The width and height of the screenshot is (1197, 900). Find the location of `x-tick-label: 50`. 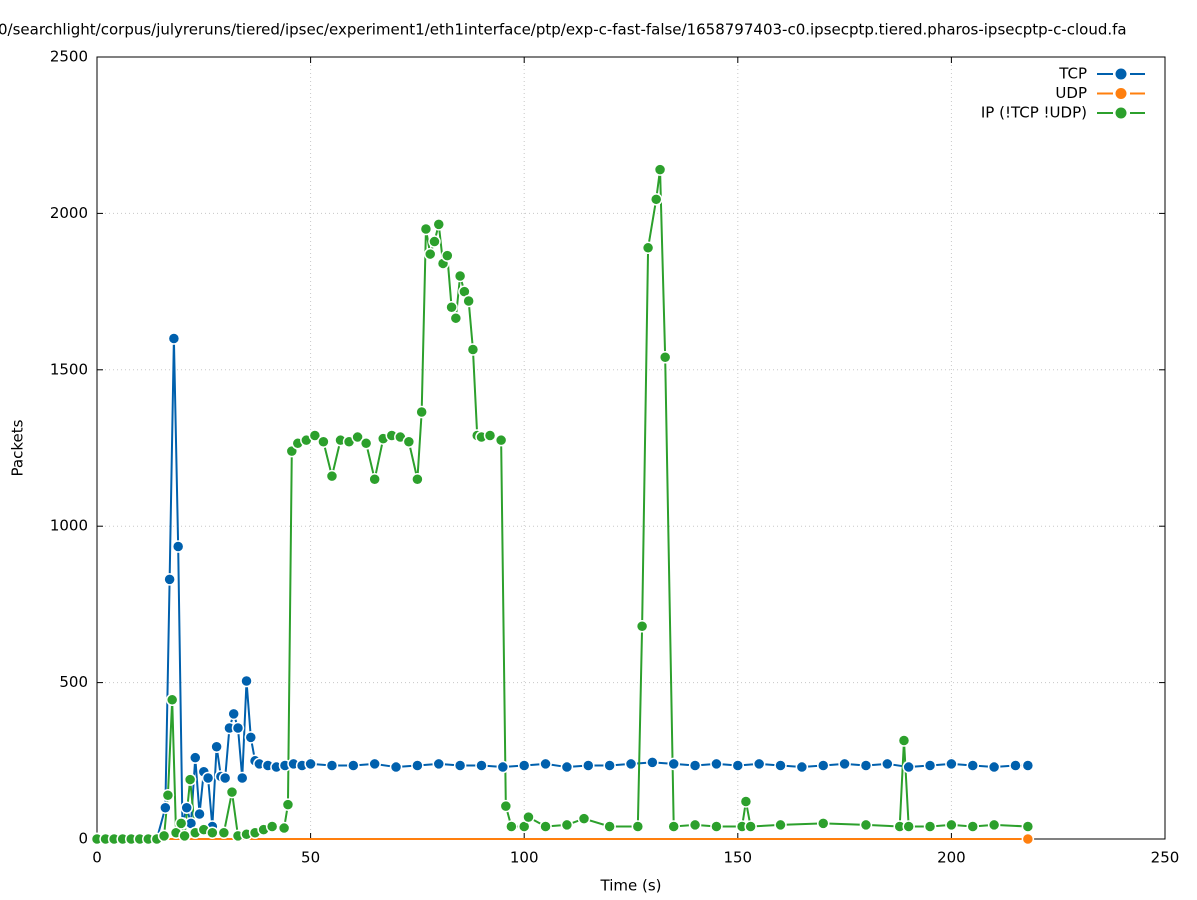

x-tick-label: 50 is located at coordinates (310, 858).